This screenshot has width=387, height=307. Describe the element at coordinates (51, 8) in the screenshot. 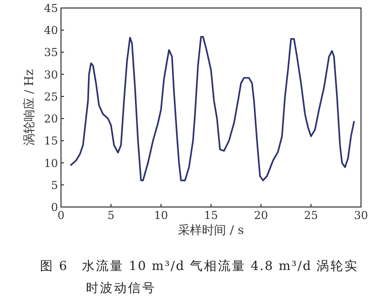

I see `y-tick-label: 45` at that location.